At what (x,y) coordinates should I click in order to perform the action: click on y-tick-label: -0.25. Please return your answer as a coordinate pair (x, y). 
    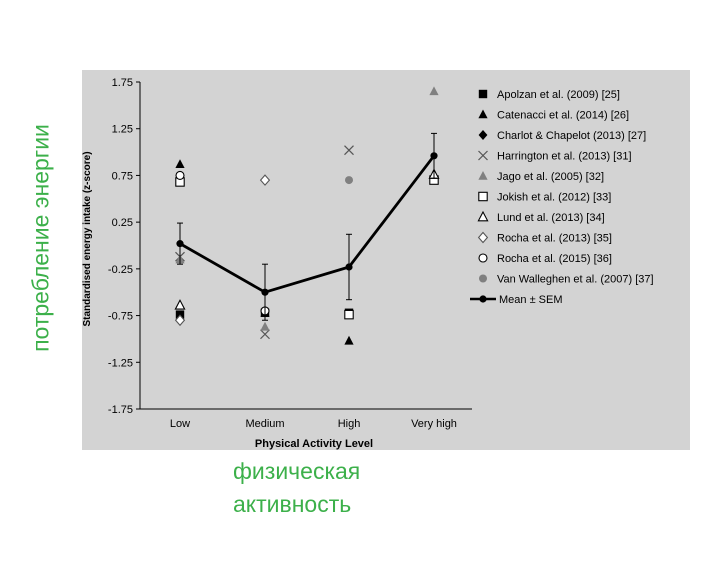
    Looking at the image, I should click on (120, 270).